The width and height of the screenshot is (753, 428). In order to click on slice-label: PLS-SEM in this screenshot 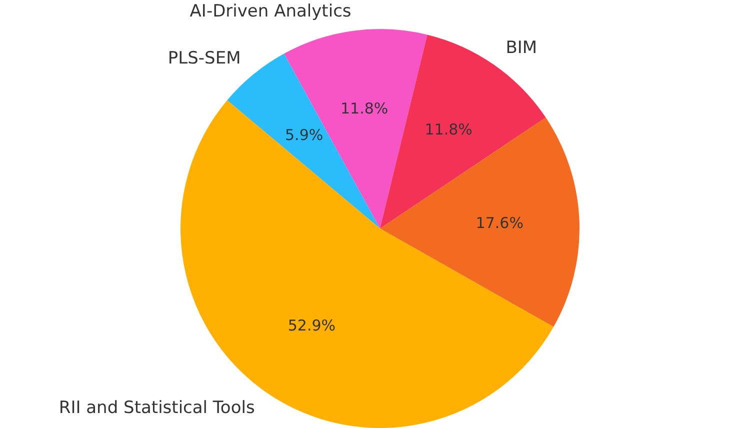, I will do `click(204, 58)`.